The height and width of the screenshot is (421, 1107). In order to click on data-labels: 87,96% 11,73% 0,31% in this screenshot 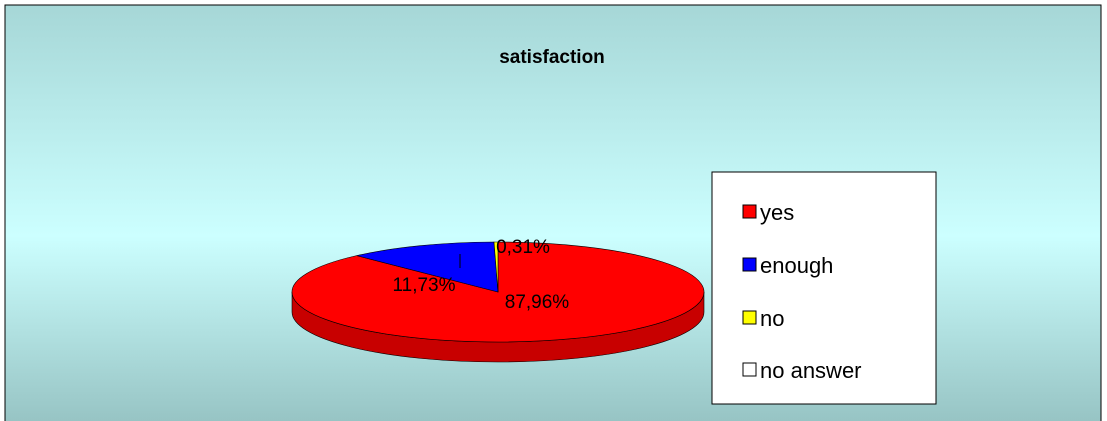, I will do `click(480, 275)`.